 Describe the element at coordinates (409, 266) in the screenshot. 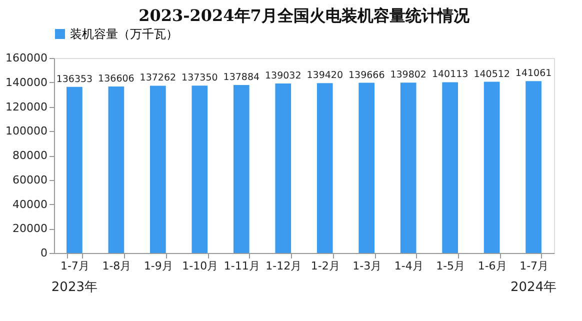

I see `x-tick-label: 1-4月` at that location.